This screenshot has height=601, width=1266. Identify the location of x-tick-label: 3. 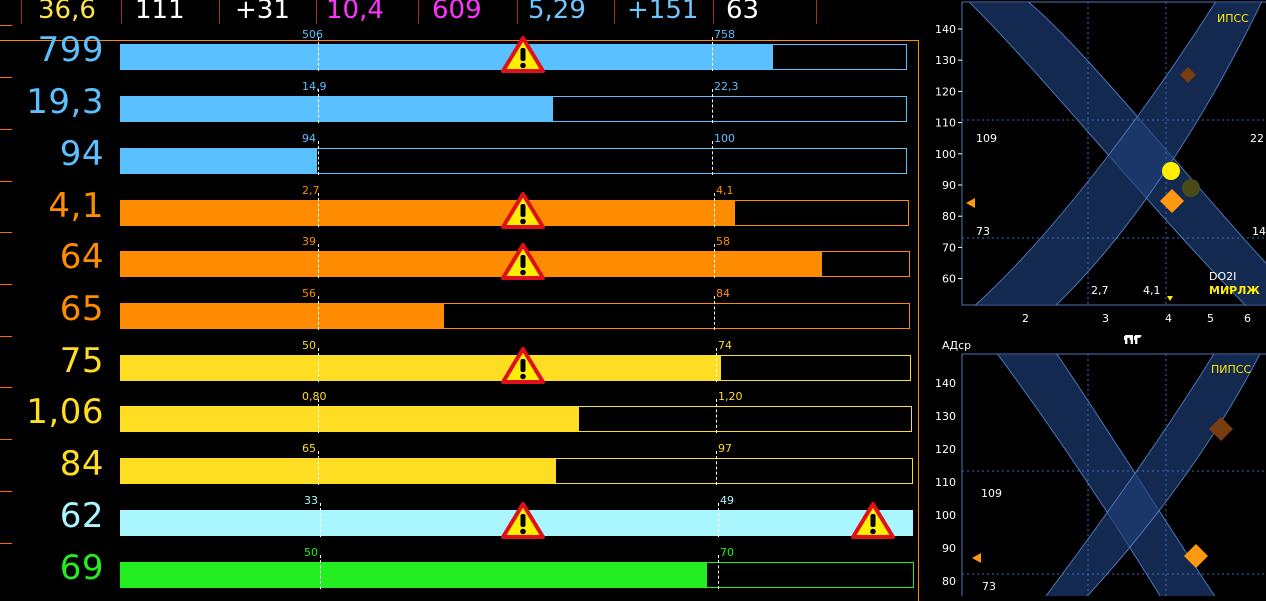
(1105, 318).